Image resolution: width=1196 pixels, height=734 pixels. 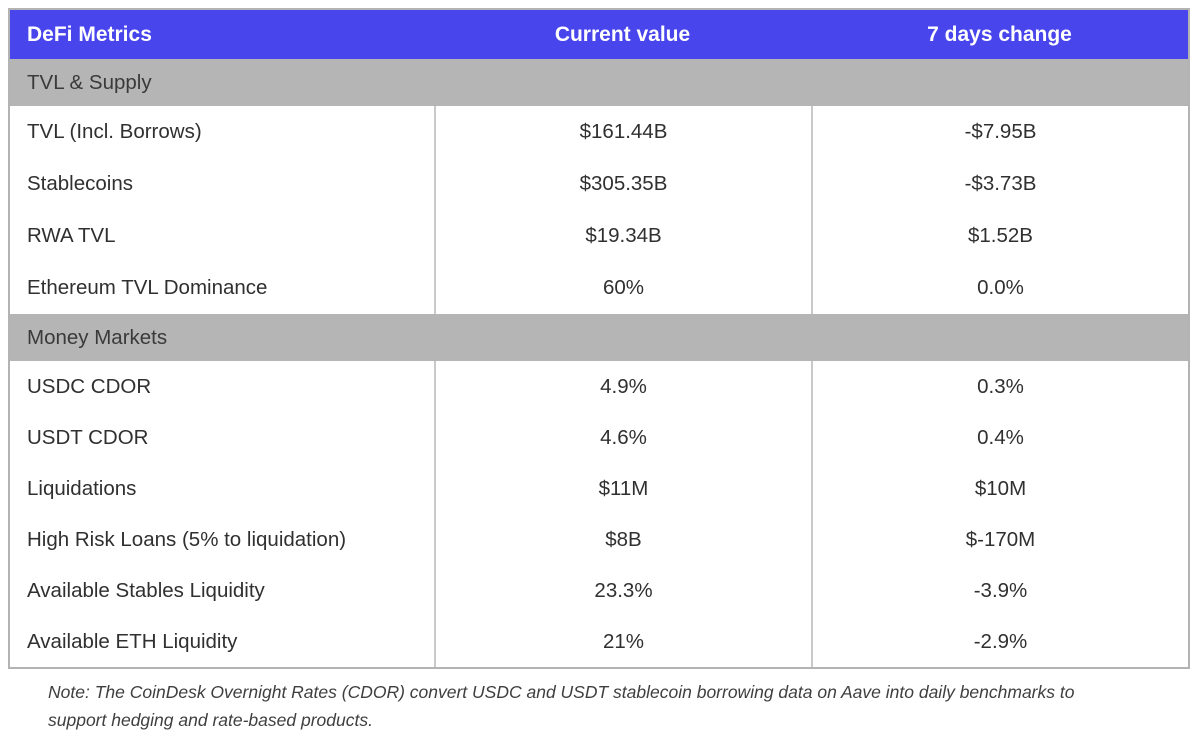 What do you see at coordinates (622, 288) in the screenshot?
I see `row-current-value: 60%` at bounding box center [622, 288].